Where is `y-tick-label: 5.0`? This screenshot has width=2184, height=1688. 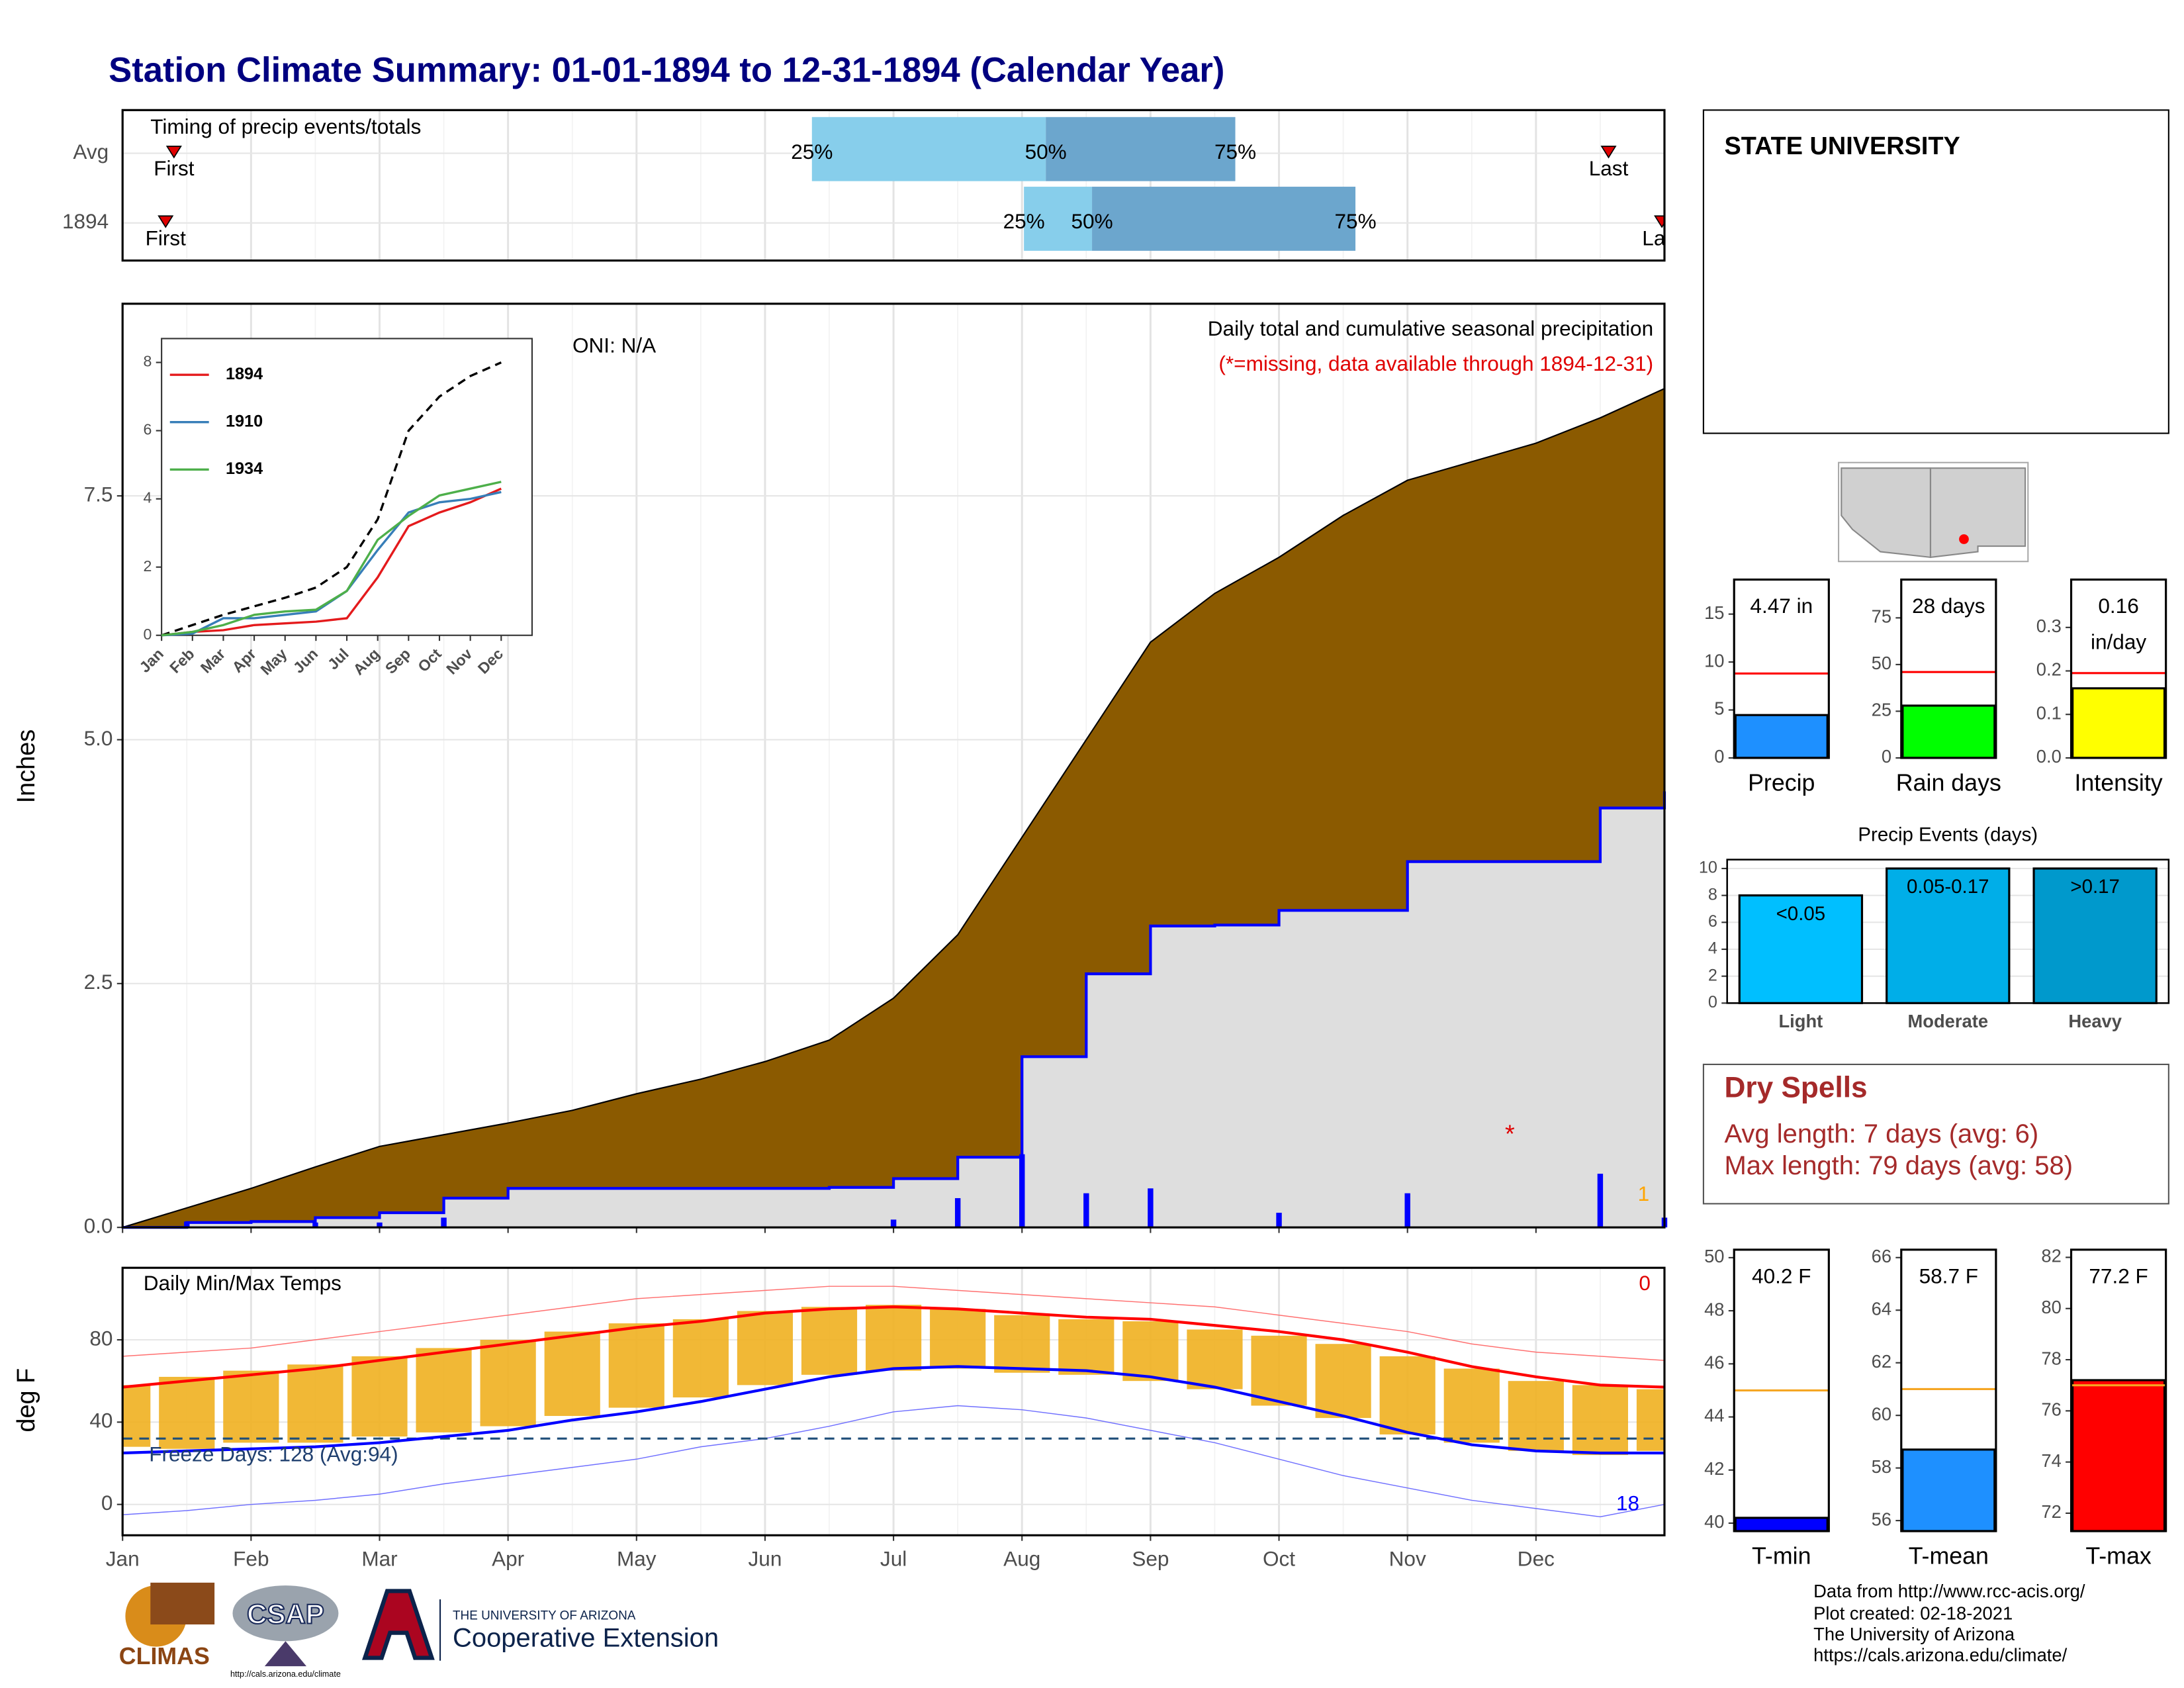
y-tick-label: 5.0 is located at coordinates (98, 738).